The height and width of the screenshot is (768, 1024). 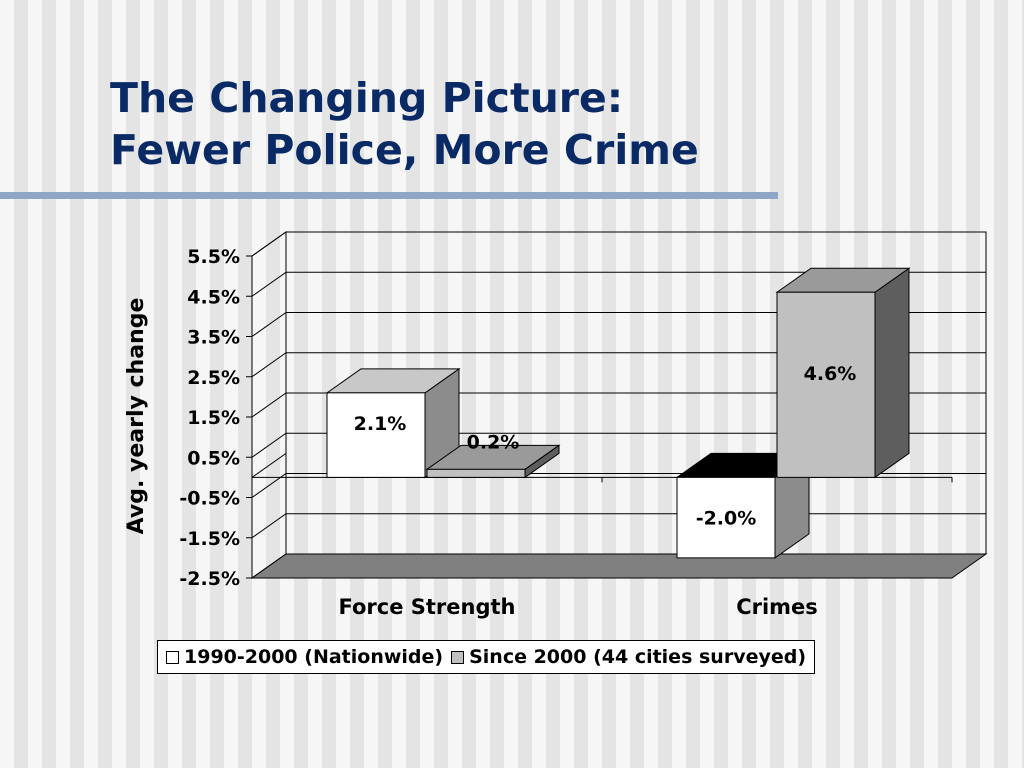 I want to click on y-tick-label: 3.5%, so click(x=213, y=338).